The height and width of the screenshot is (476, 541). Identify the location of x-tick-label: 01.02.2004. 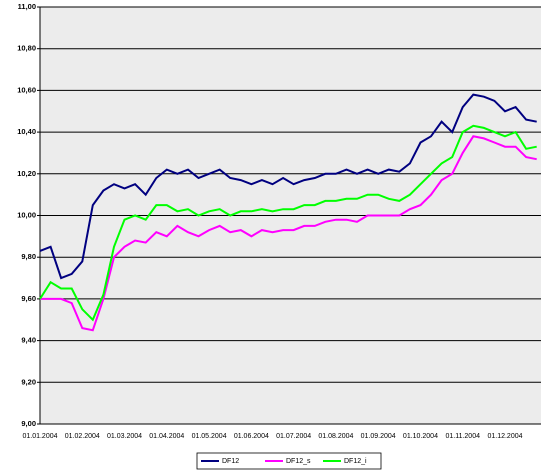
(82, 436).